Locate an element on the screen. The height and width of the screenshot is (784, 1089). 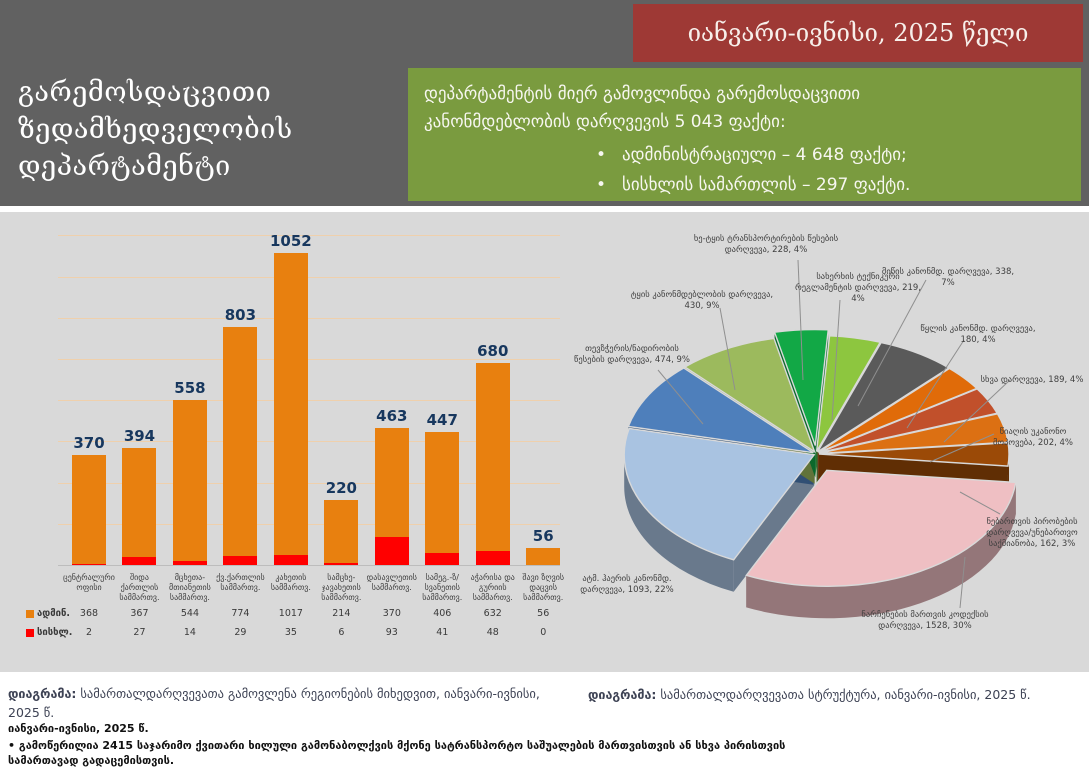
value-cell-criminal: 6 is located at coordinates (341, 632).